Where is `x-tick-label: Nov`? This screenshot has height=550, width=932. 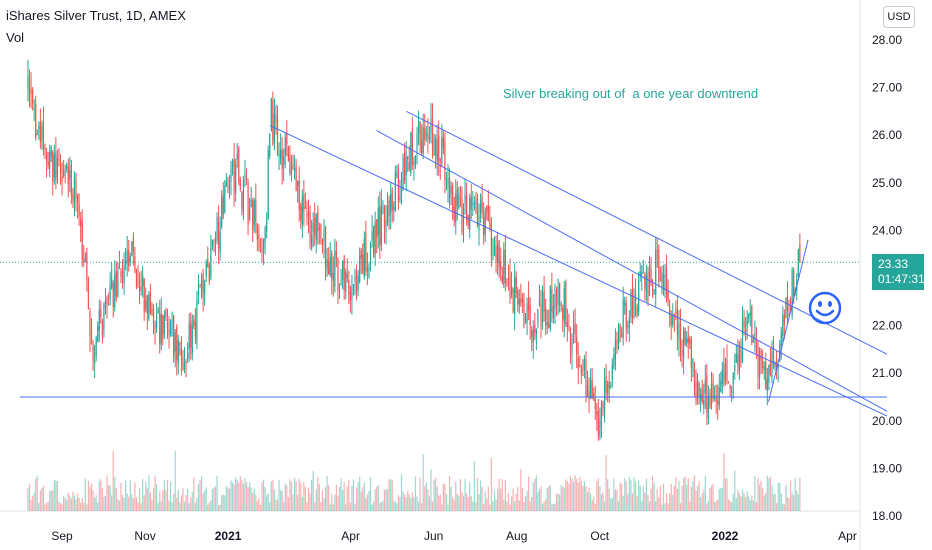 x-tick-label: Nov is located at coordinates (144, 536).